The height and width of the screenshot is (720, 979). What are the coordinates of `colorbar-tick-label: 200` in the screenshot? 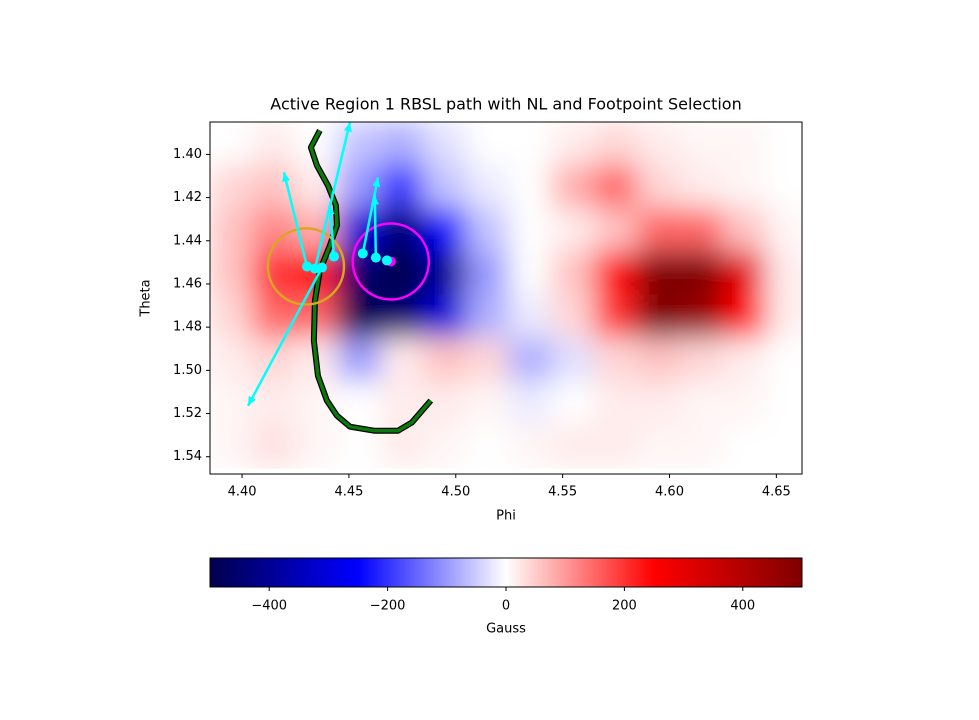 It's located at (624, 606).